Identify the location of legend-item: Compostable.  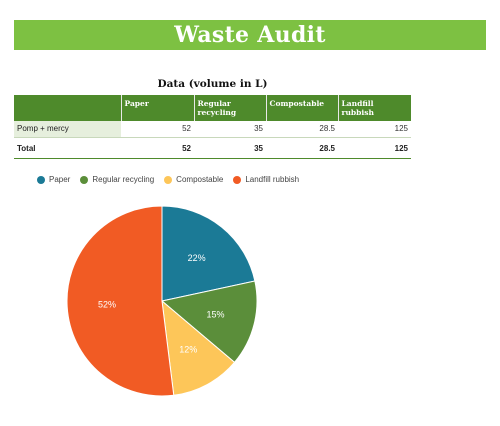
(193, 179).